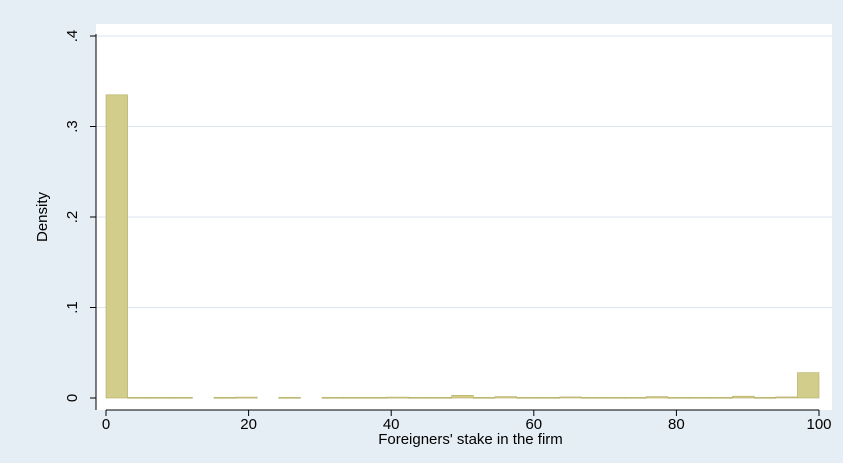 The image size is (843, 463). What do you see at coordinates (106, 424) in the screenshot?
I see `x-tick-label: 0` at bounding box center [106, 424].